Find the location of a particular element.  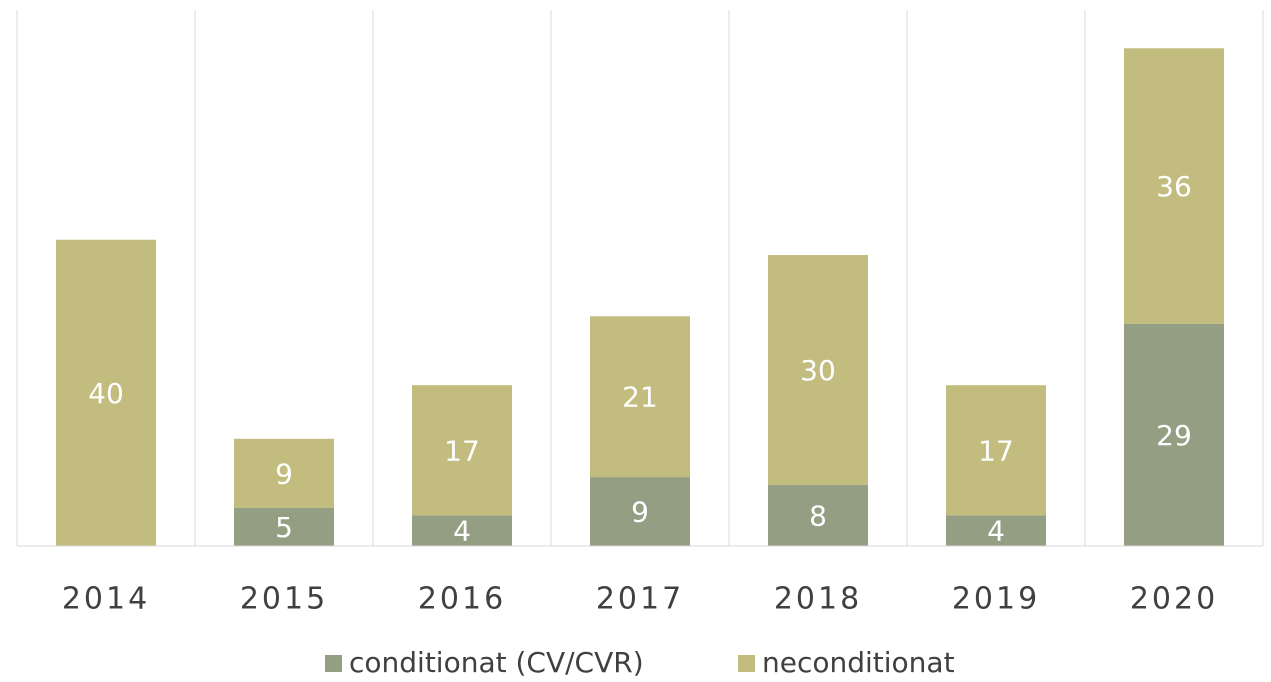

legend-label: neconditionat is located at coordinates (858, 662).